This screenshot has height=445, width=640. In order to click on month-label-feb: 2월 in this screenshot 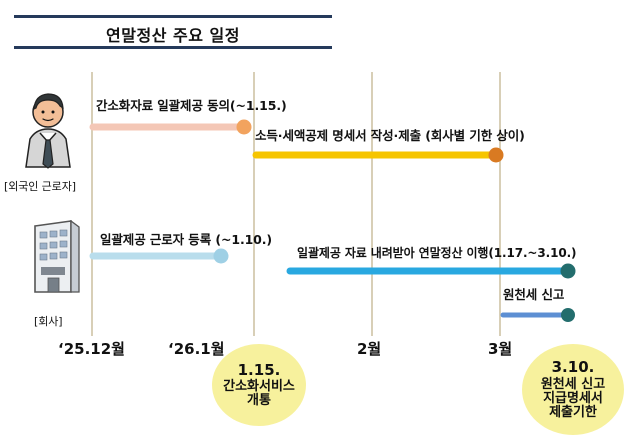, I will do `click(369, 349)`.